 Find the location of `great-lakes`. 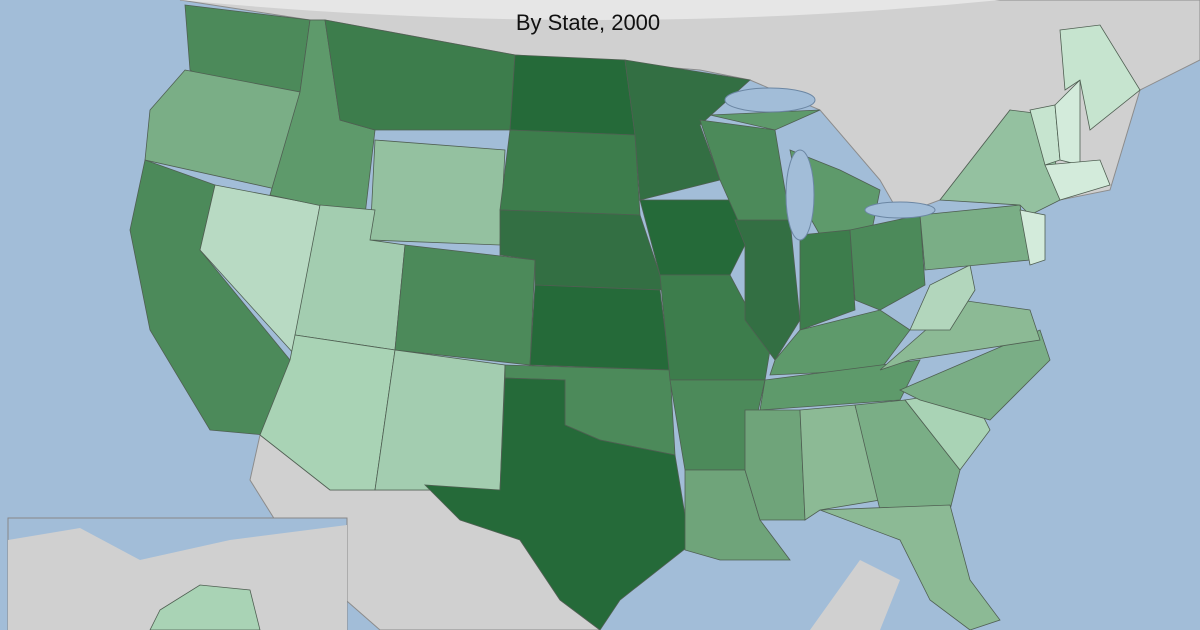

great-lakes is located at coordinates (830, 164).